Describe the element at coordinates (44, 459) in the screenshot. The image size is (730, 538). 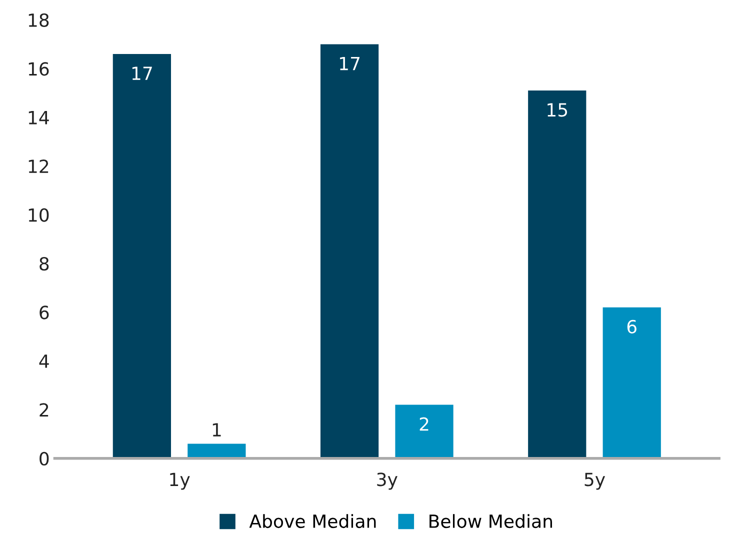
I see `y-tick-label: 0` at that location.